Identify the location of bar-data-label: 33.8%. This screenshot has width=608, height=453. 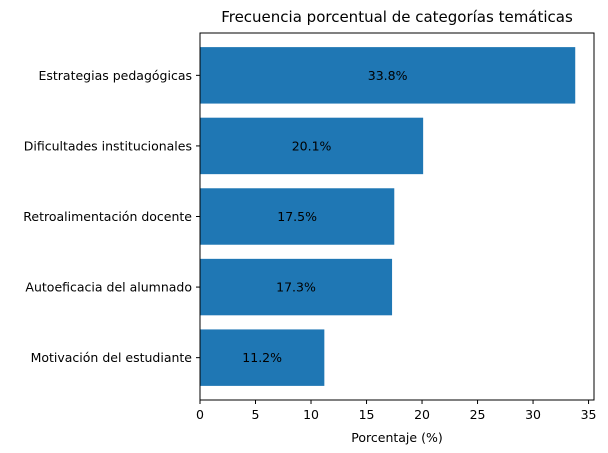
(388, 75).